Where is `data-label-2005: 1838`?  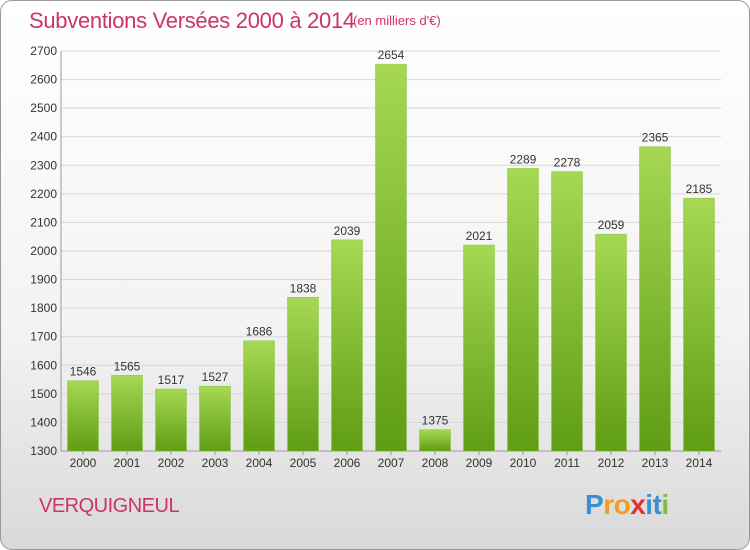 data-label-2005: 1838 is located at coordinates (303, 288).